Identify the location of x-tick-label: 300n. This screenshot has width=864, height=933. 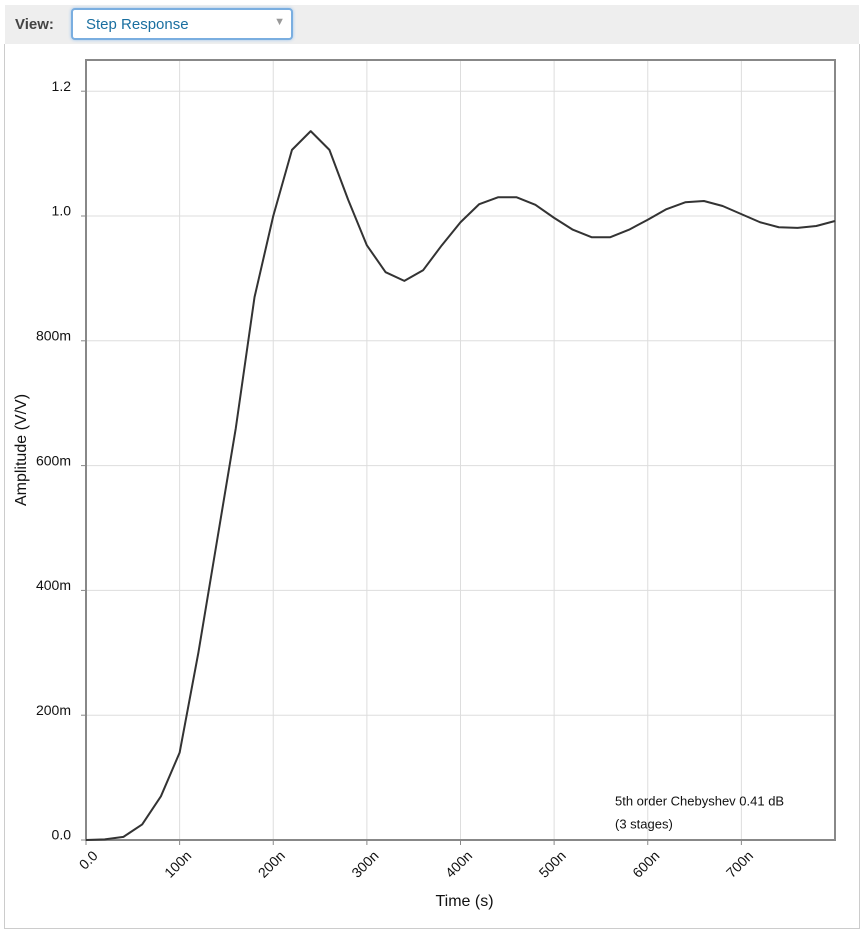
(364, 863).